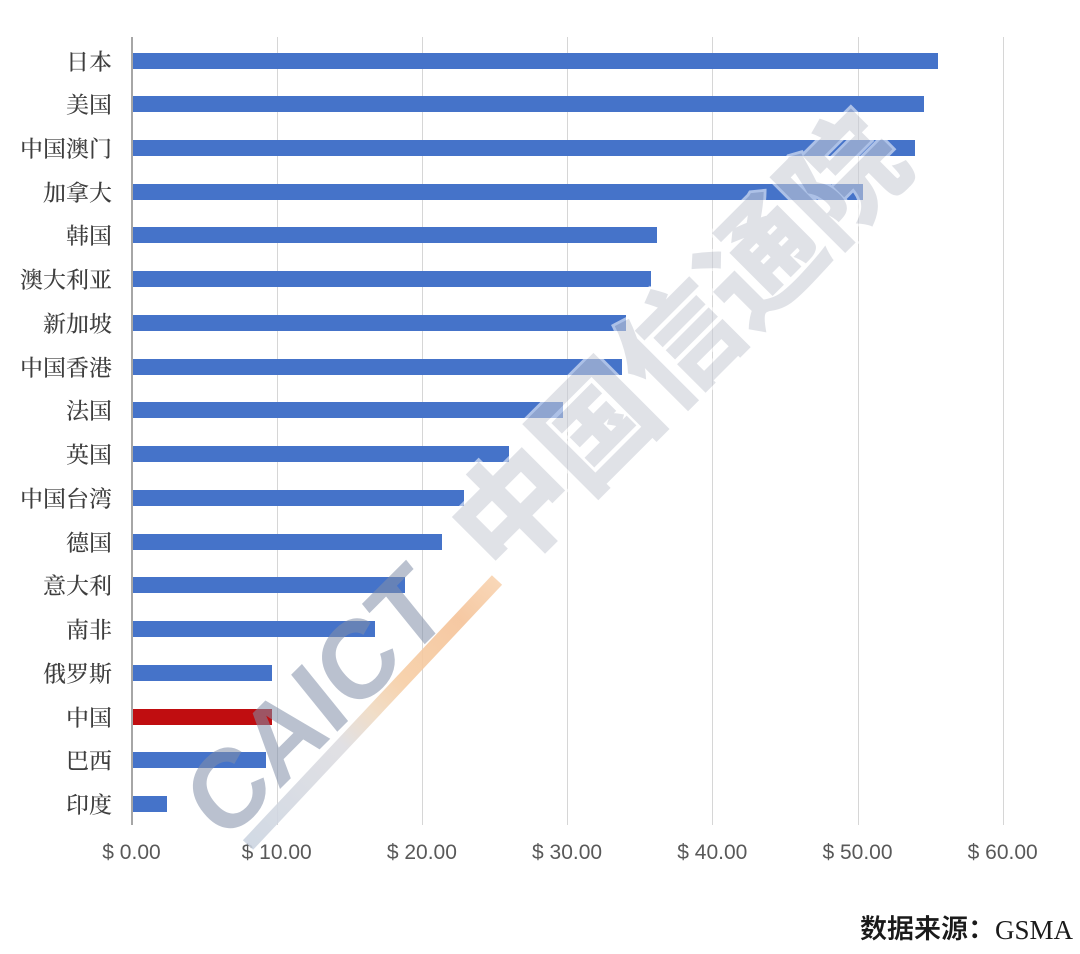 This screenshot has height=954, width=1080. What do you see at coordinates (315, 702) in the screenshot?
I see `svg-text: CAICT` at bounding box center [315, 702].